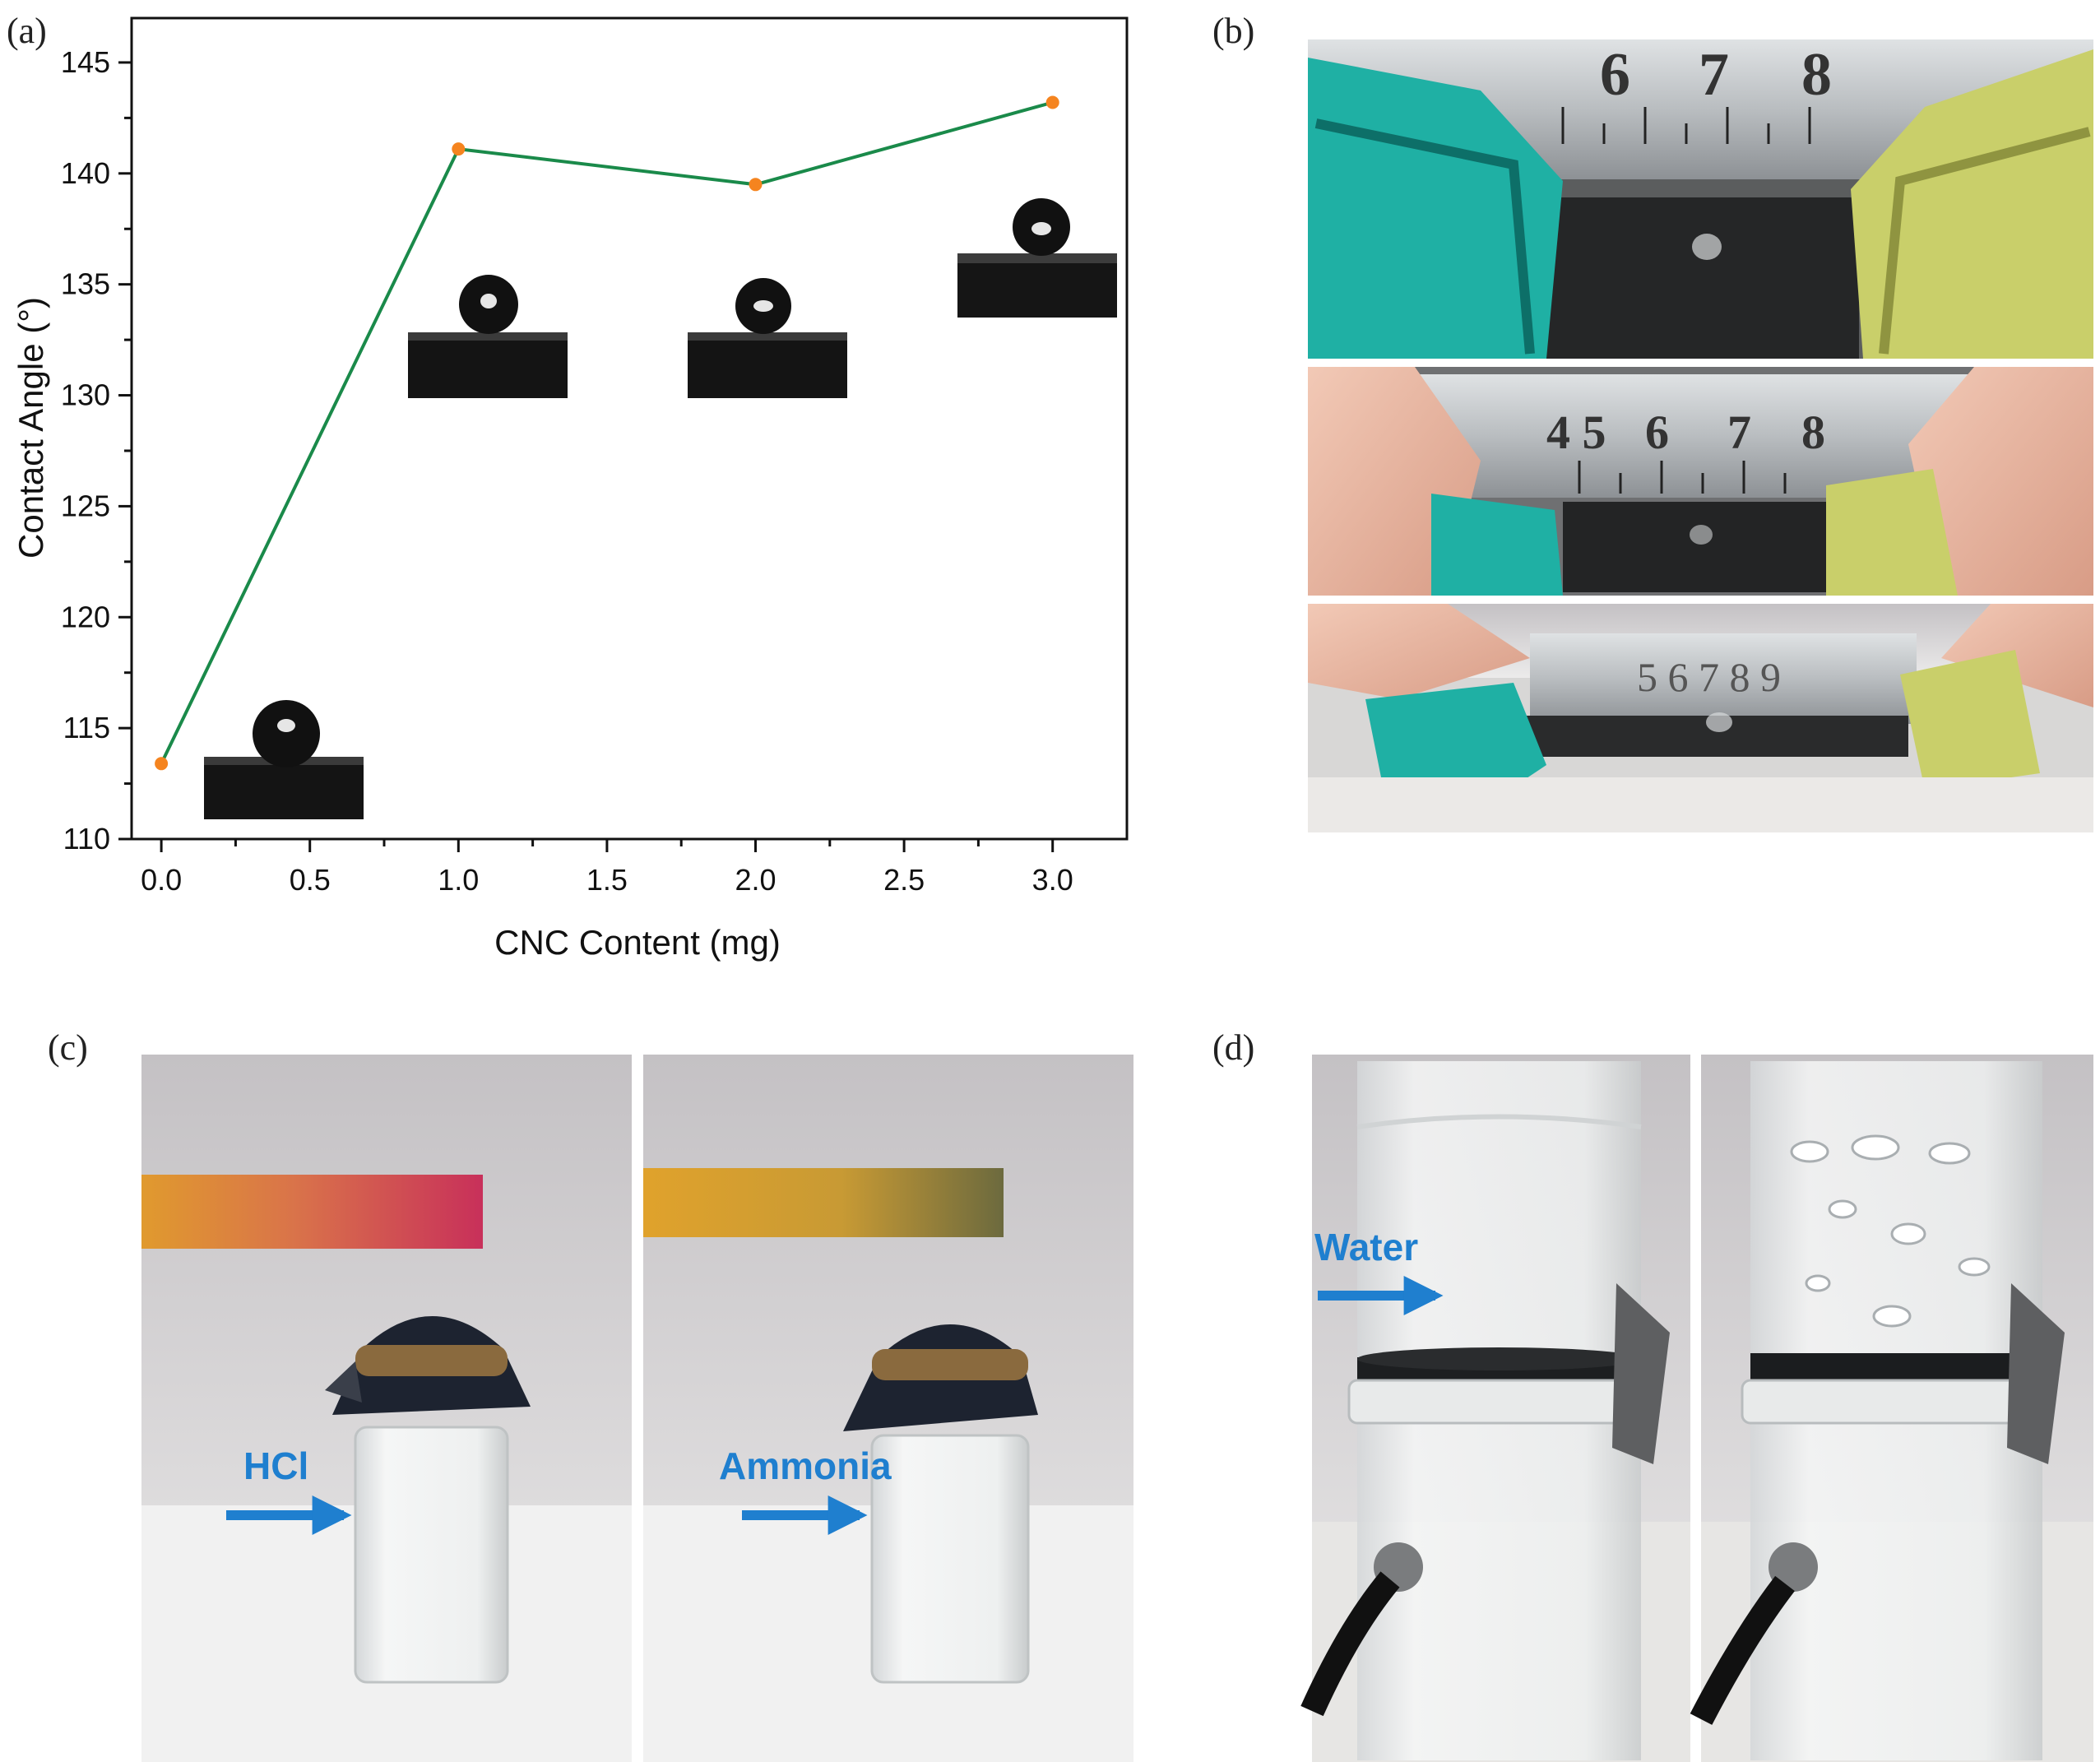 Image resolution: width=2100 pixels, height=1762 pixels. Describe the element at coordinates (767, 338) in the screenshot. I see `droplet-inset-2mg` at that location.